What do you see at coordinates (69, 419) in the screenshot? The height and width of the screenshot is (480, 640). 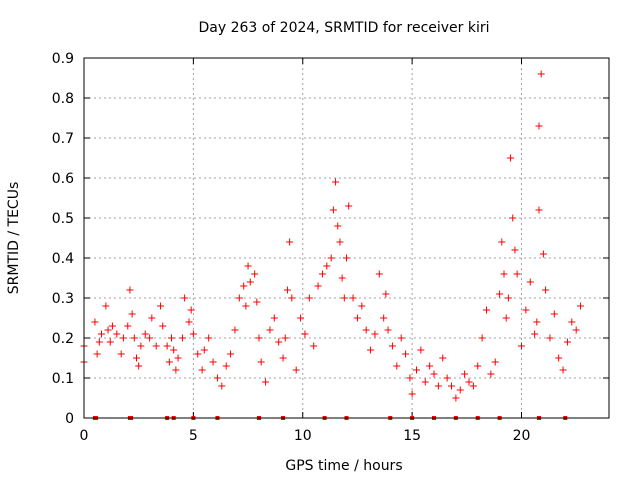 I see `y-tick-label: 0` at bounding box center [69, 419].